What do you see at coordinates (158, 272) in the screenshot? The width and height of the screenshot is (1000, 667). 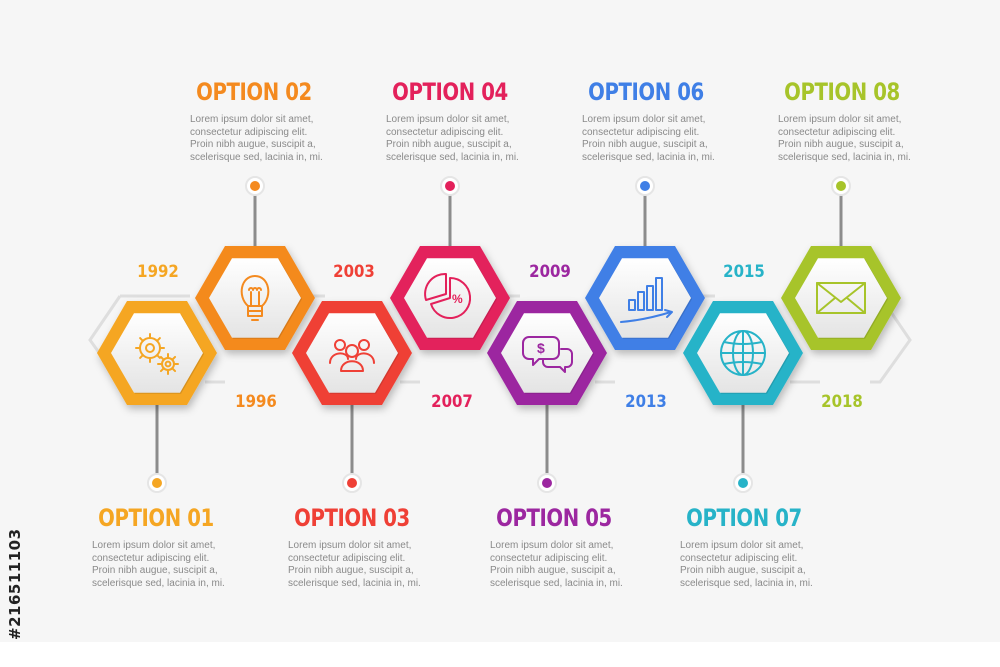 I see `year-1992: 1992` at bounding box center [158, 272].